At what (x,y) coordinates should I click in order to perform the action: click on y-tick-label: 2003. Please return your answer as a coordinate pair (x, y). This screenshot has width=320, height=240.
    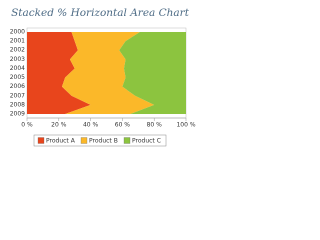
    Looking at the image, I should click on (17, 59).